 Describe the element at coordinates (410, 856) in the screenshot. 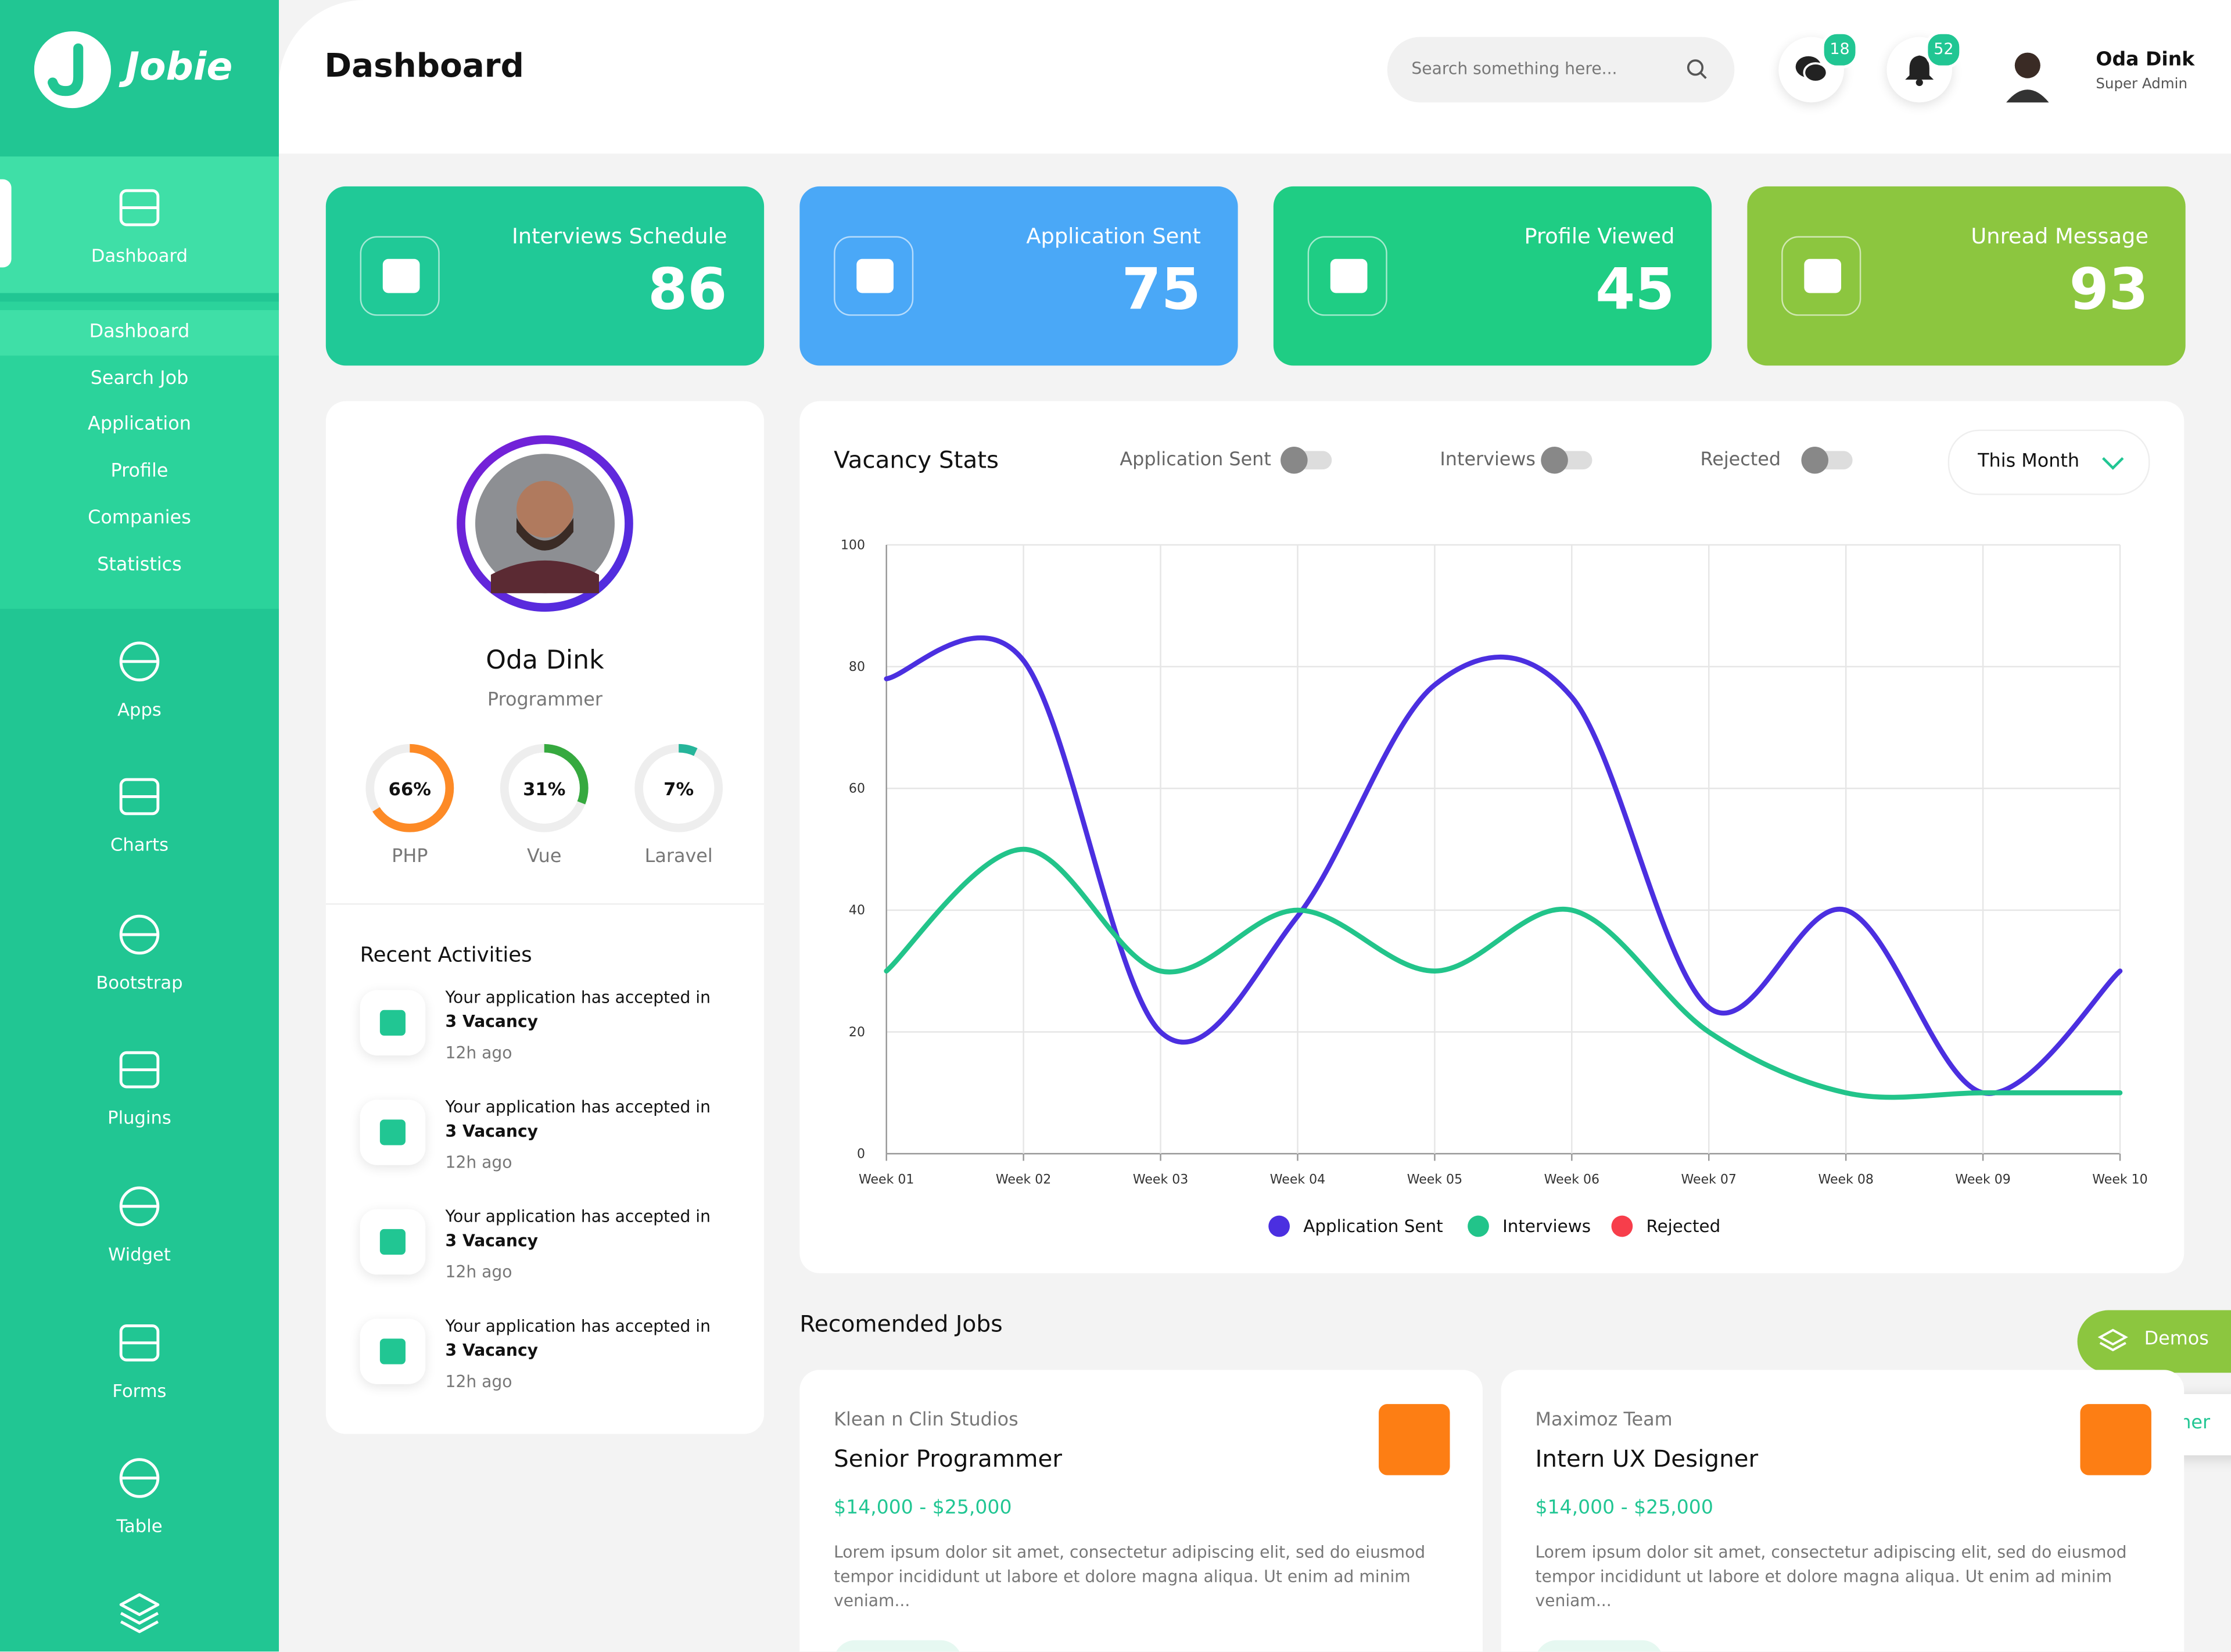

I see `skill-name: PHP` at that location.